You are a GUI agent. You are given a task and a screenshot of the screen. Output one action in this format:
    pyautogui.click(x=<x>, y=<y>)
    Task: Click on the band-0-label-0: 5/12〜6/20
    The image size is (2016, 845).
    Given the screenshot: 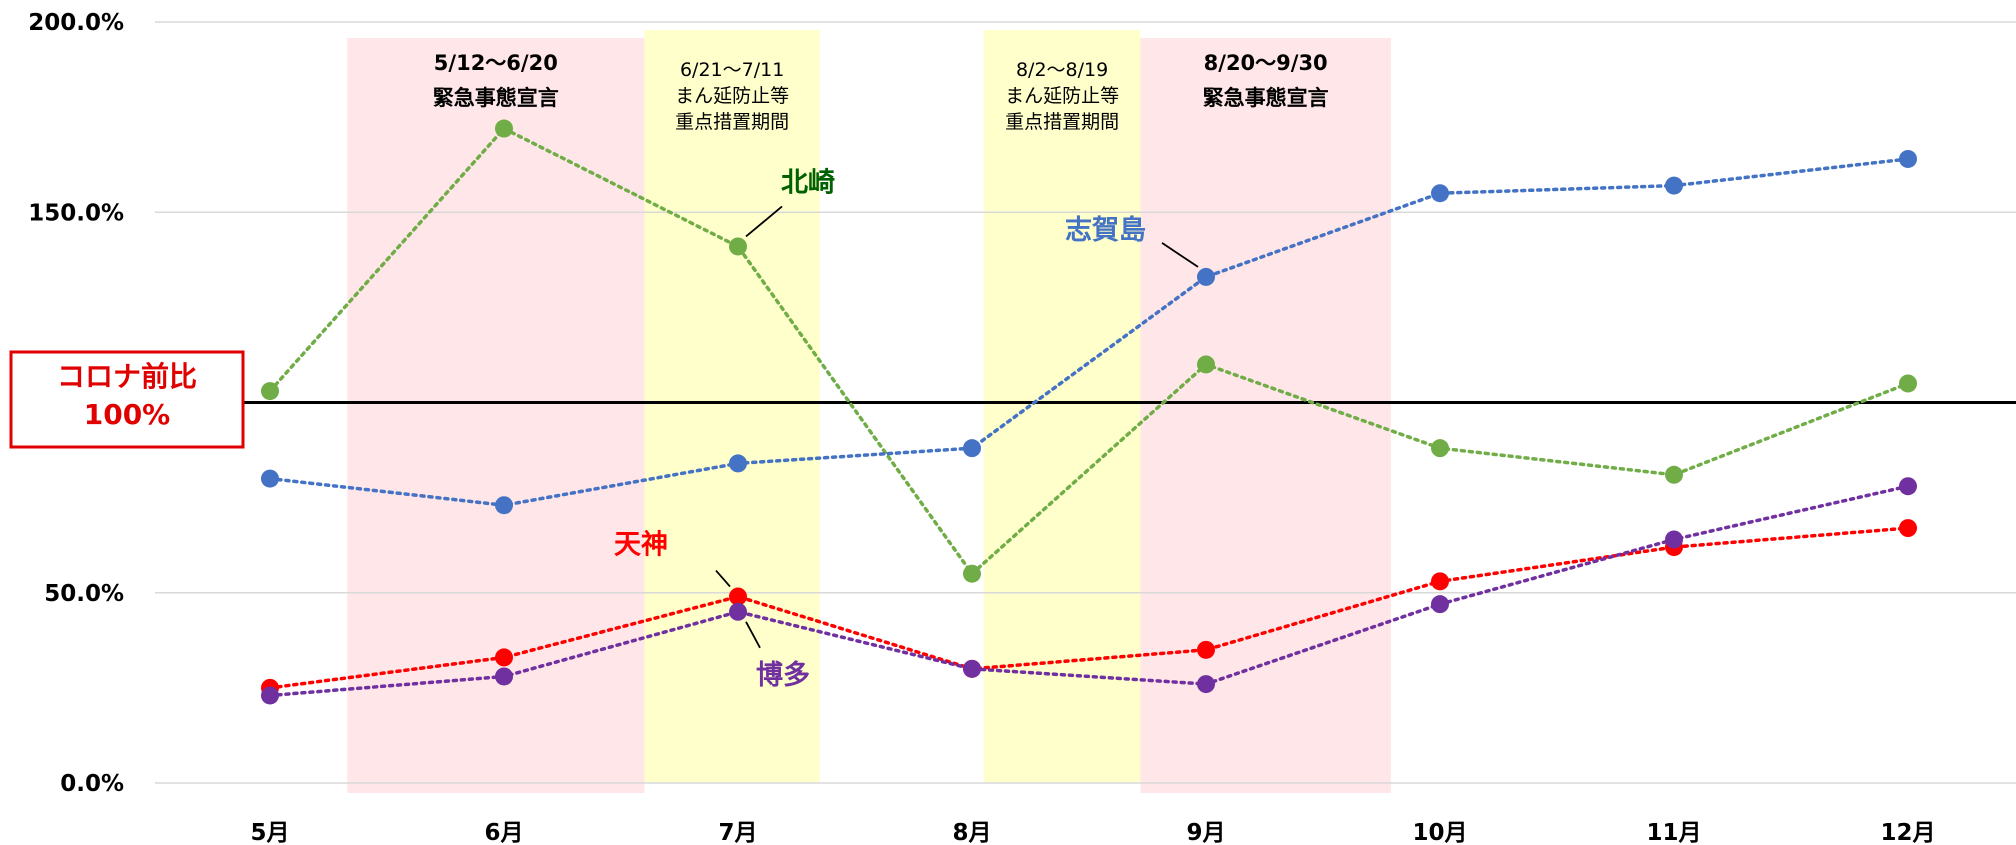 What is the action you would take?
    pyautogui.click(x=496, y=63)
    